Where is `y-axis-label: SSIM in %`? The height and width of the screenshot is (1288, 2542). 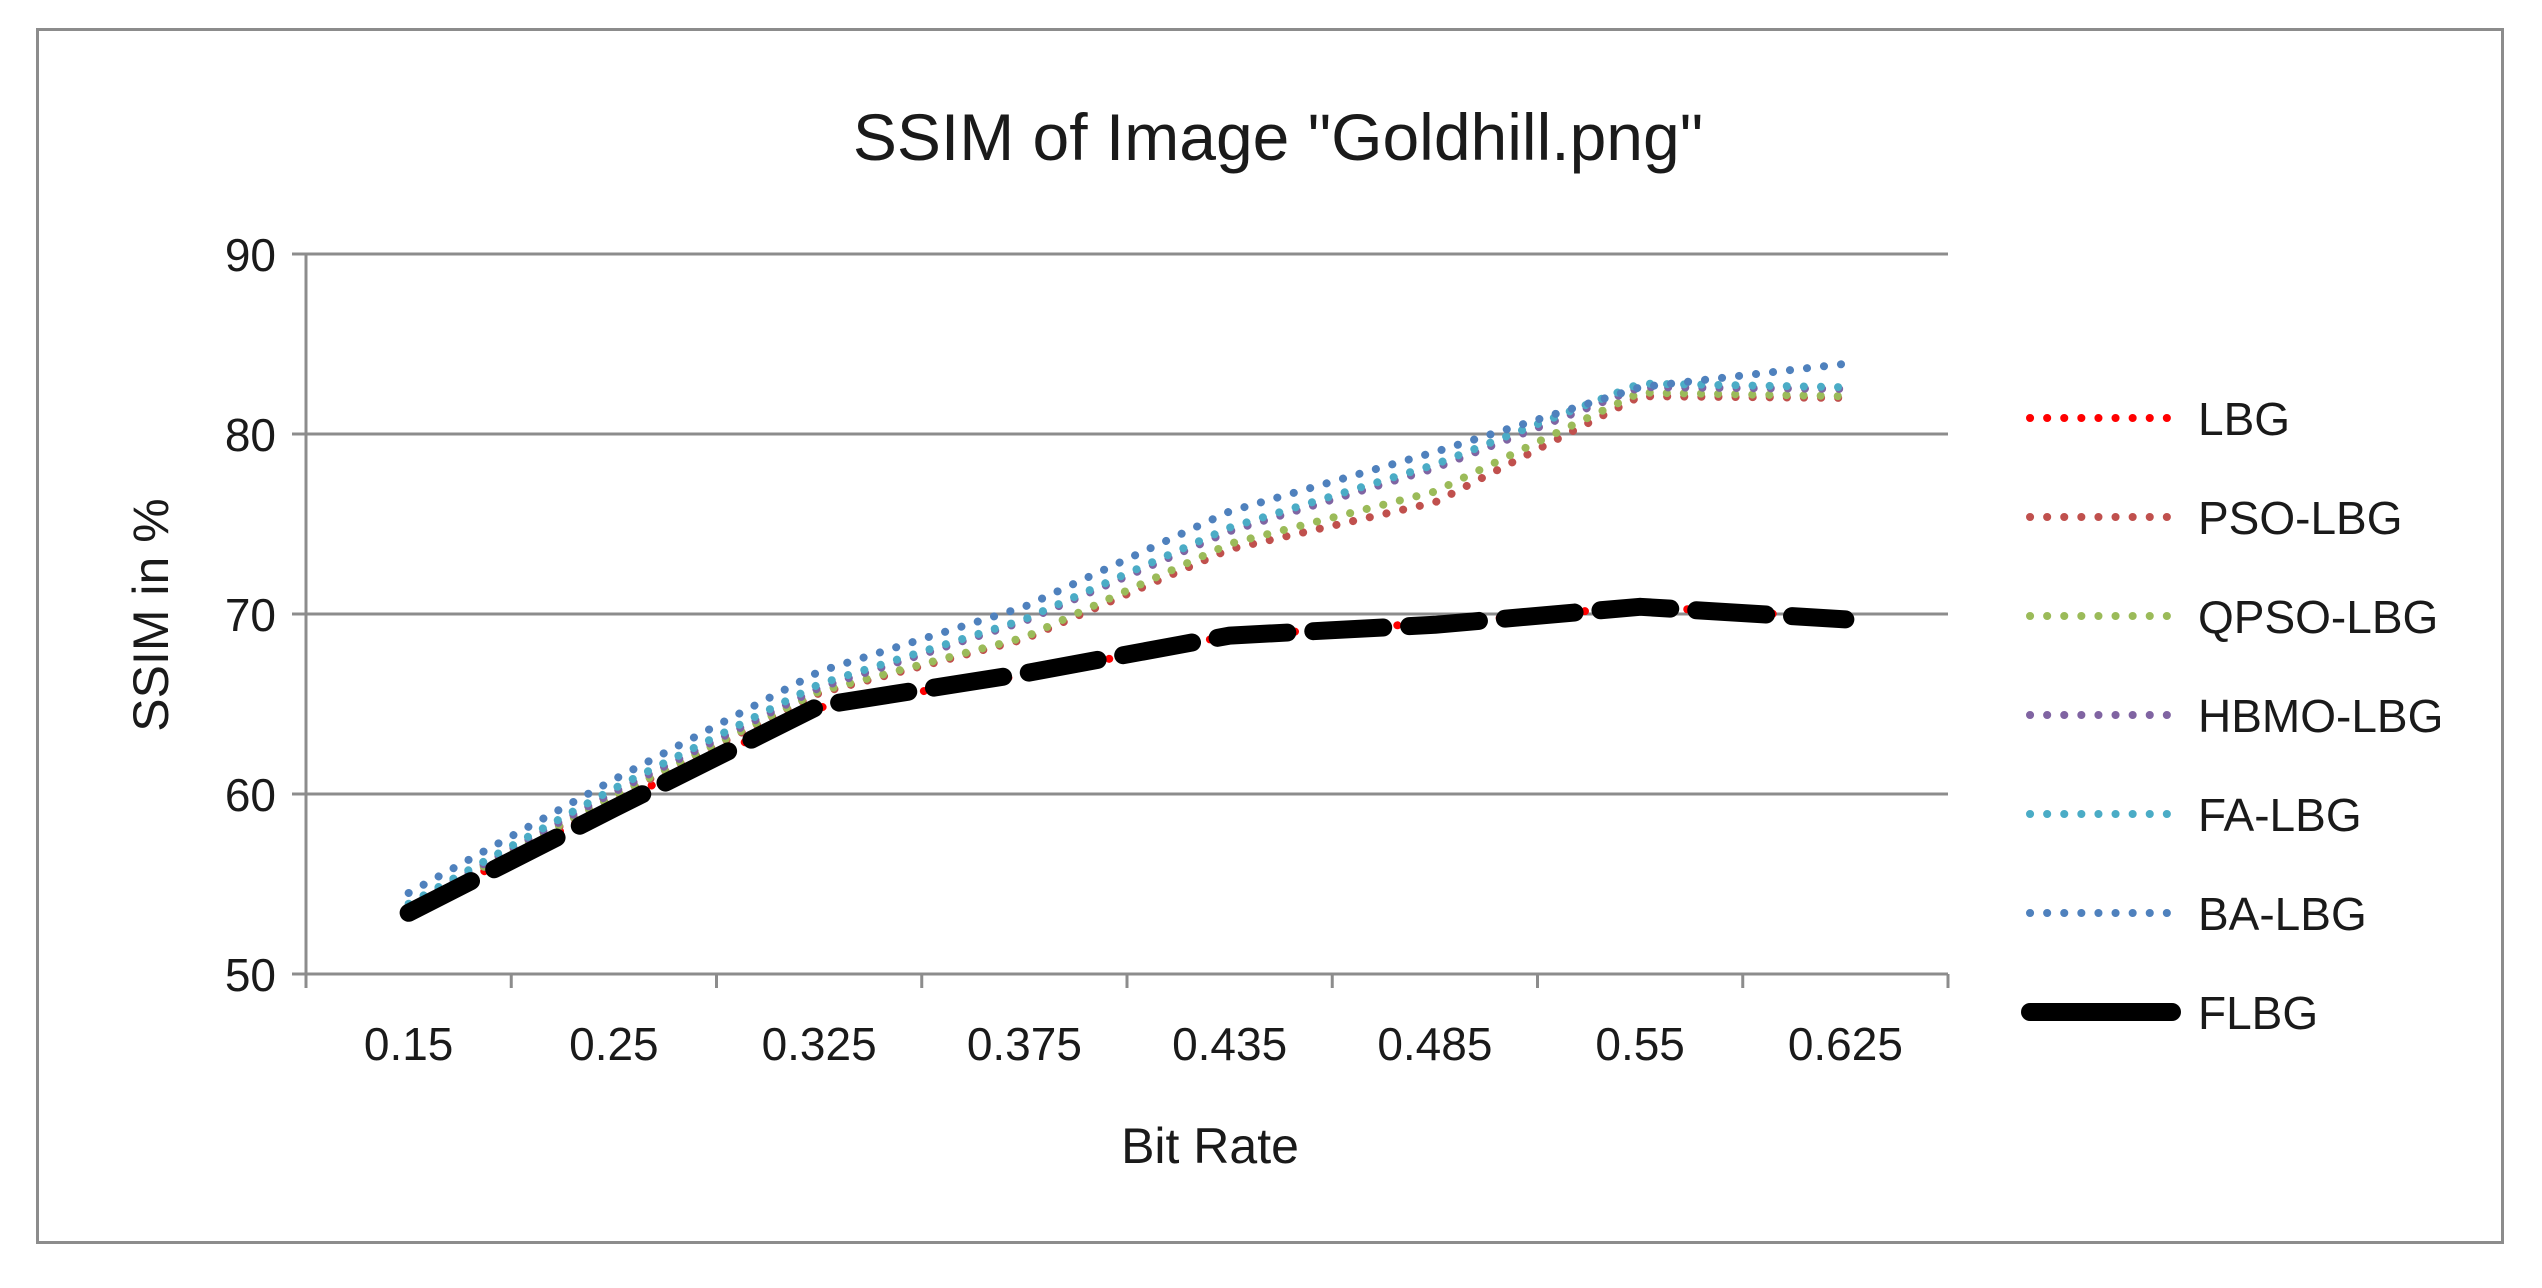
y-axis-label: SSIM in % is located at coordinates (151, 614).